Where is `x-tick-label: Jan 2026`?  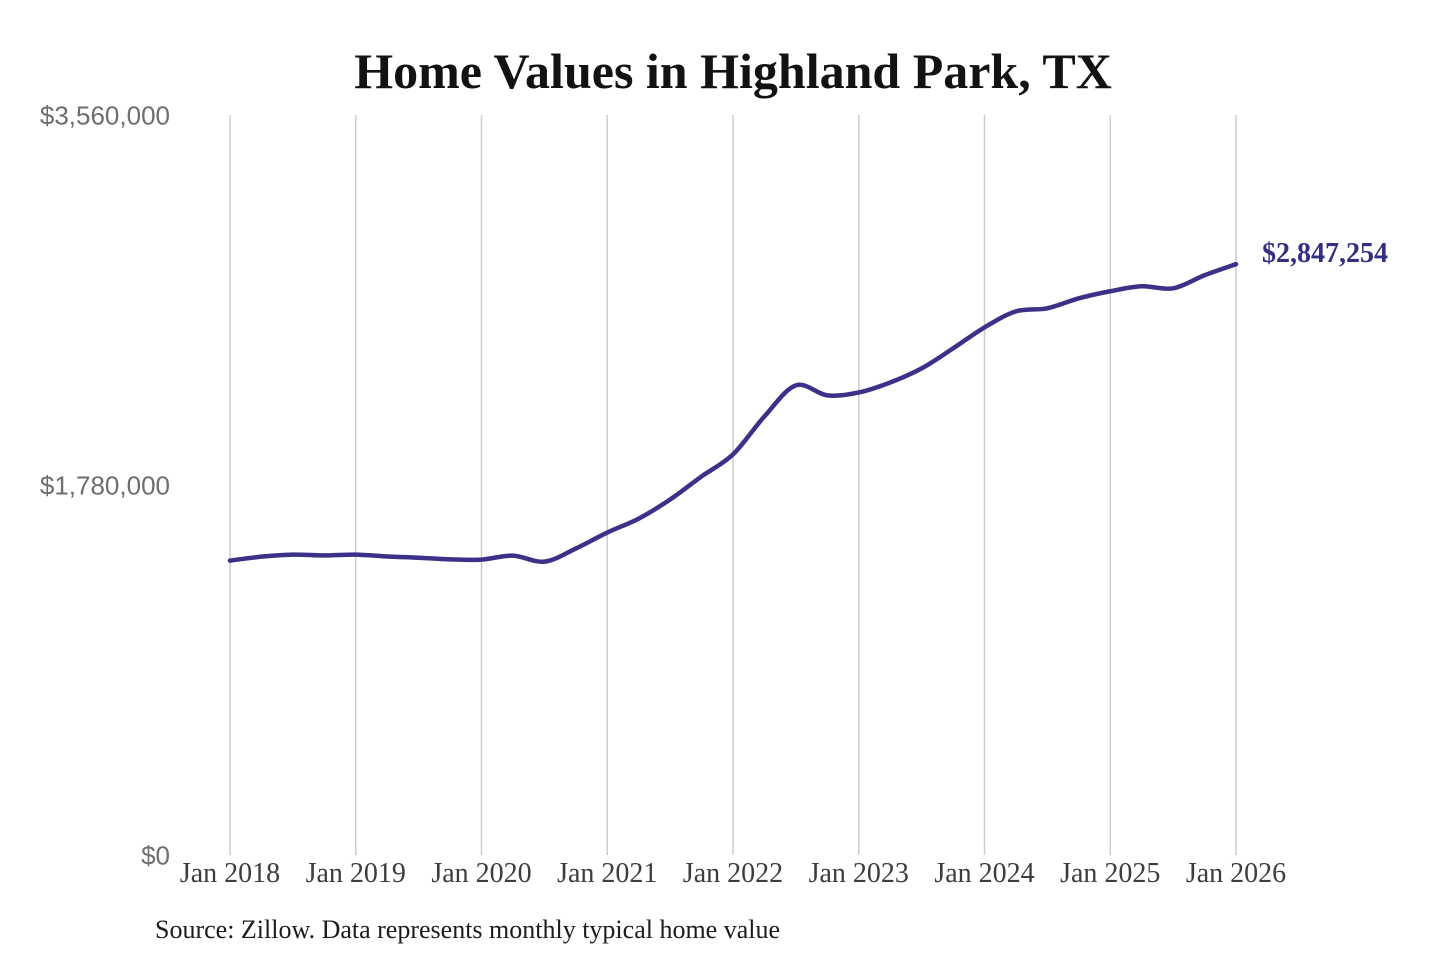 x-tick-label: Jan 2026 is located at coordinates (1236, 873).